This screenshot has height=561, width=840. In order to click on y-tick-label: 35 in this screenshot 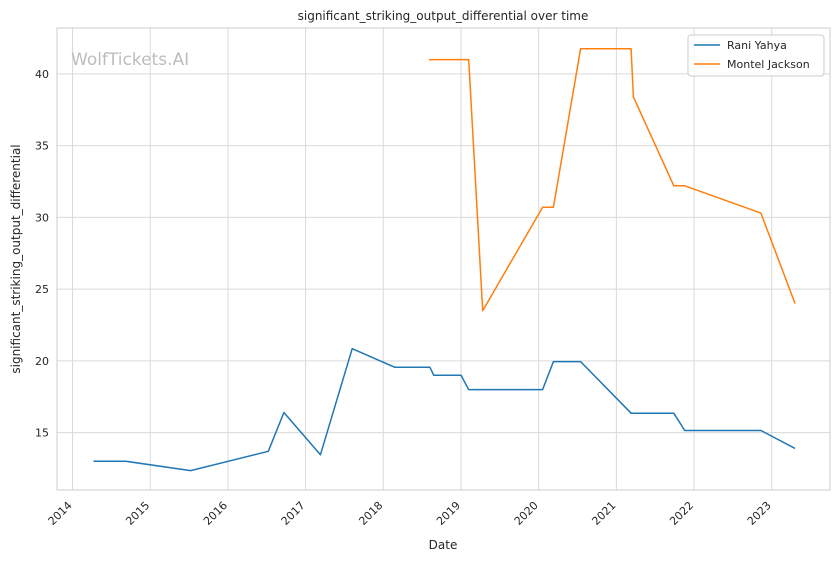, I will do `click(42, 146)`.